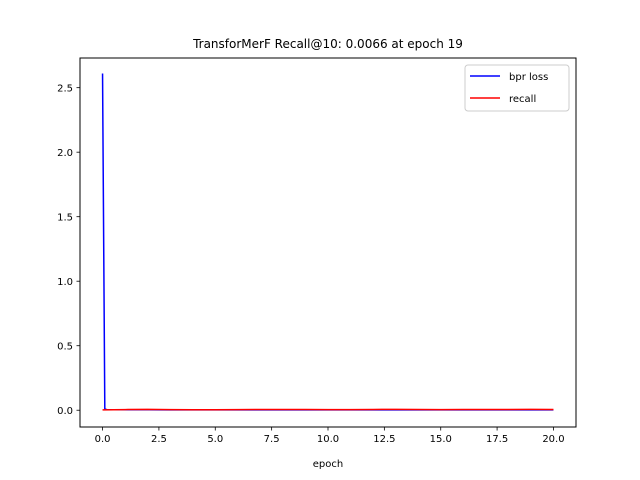  I want to click on x-axis-label: epoch, so click(328, 464).